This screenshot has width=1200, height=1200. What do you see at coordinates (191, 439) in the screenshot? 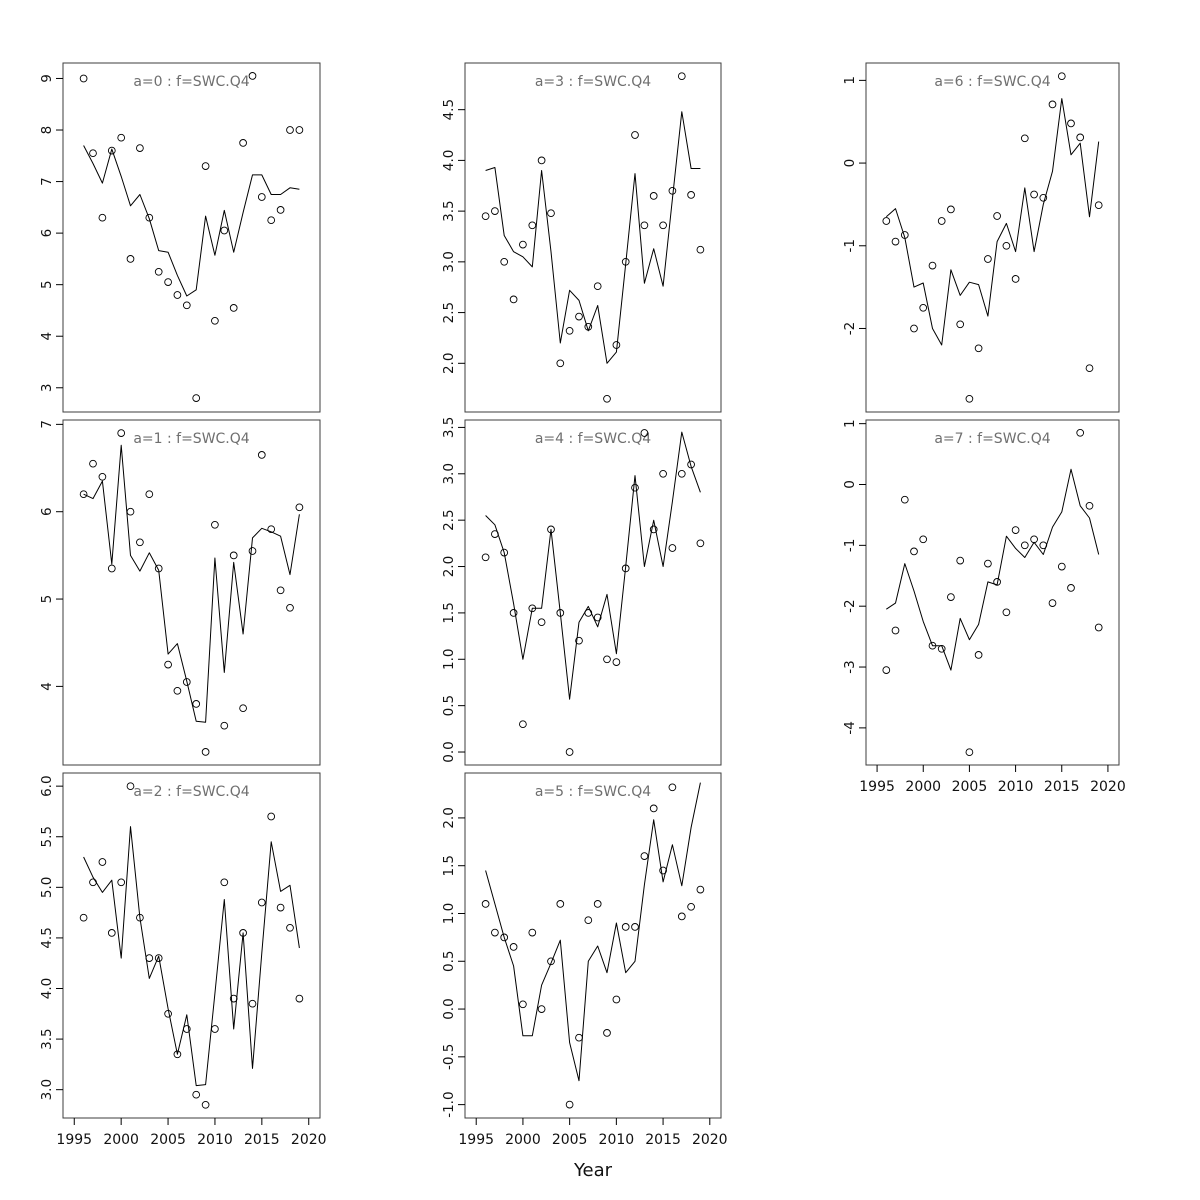
I see `panel-title: a=1 : f=SWC.Q4` at bounding box center [191, 439].